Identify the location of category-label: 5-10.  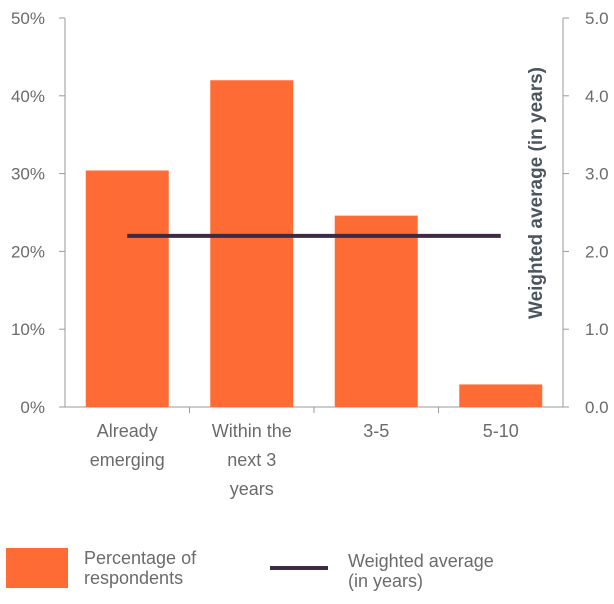
(501, 431).